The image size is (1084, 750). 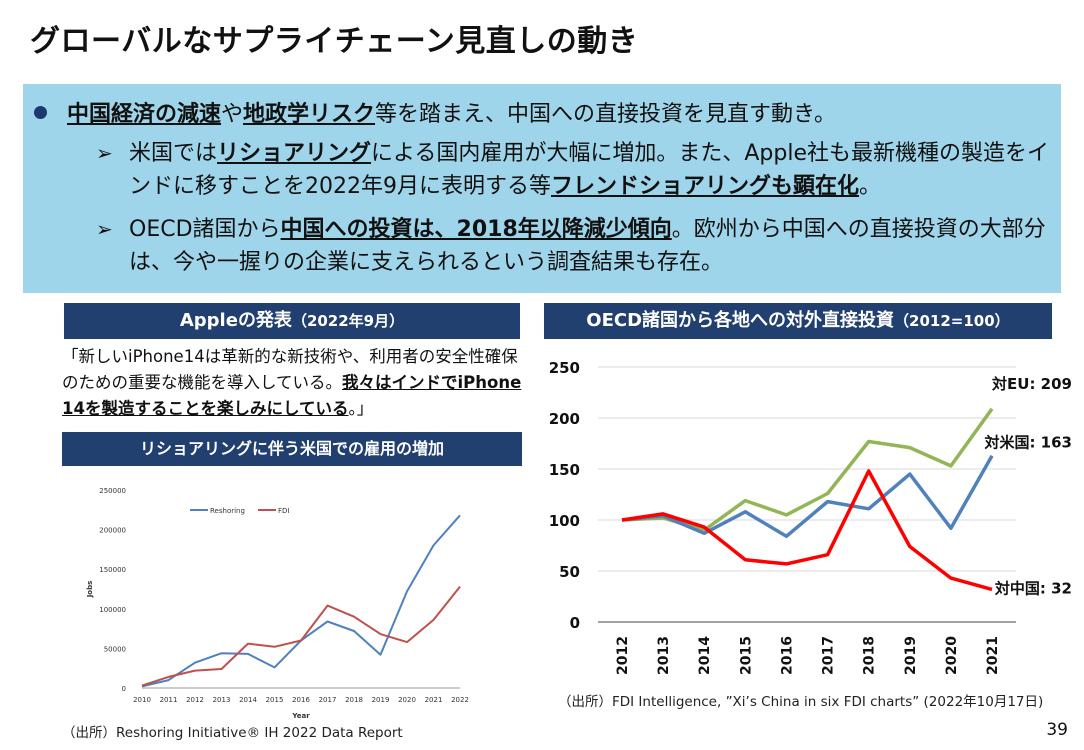 I want to click on bullet3-em1: 中国への投資は、2018年以降減少傾向, so click(x=476, y=229).